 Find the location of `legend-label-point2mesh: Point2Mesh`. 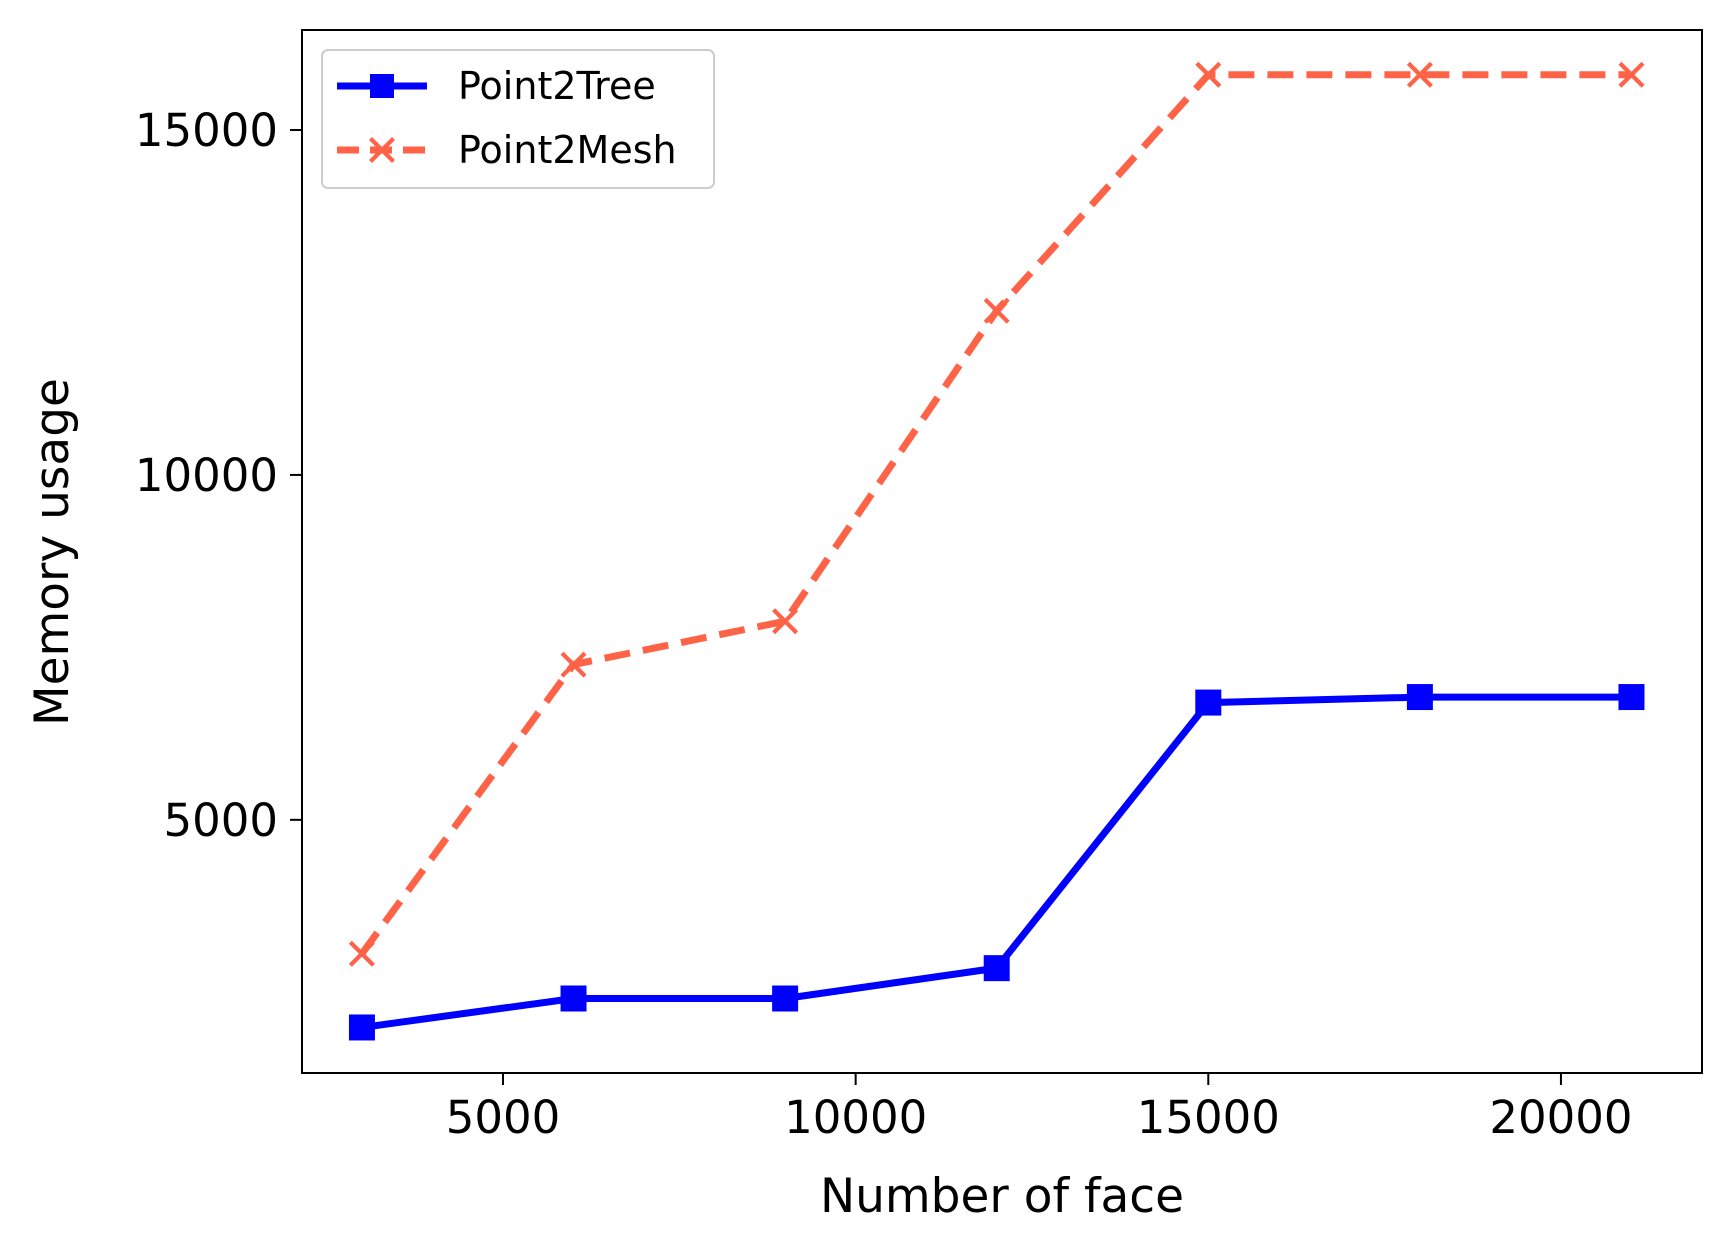

legend-label-point2mesh: Point2Mesh is located at coordinates (567, 150).